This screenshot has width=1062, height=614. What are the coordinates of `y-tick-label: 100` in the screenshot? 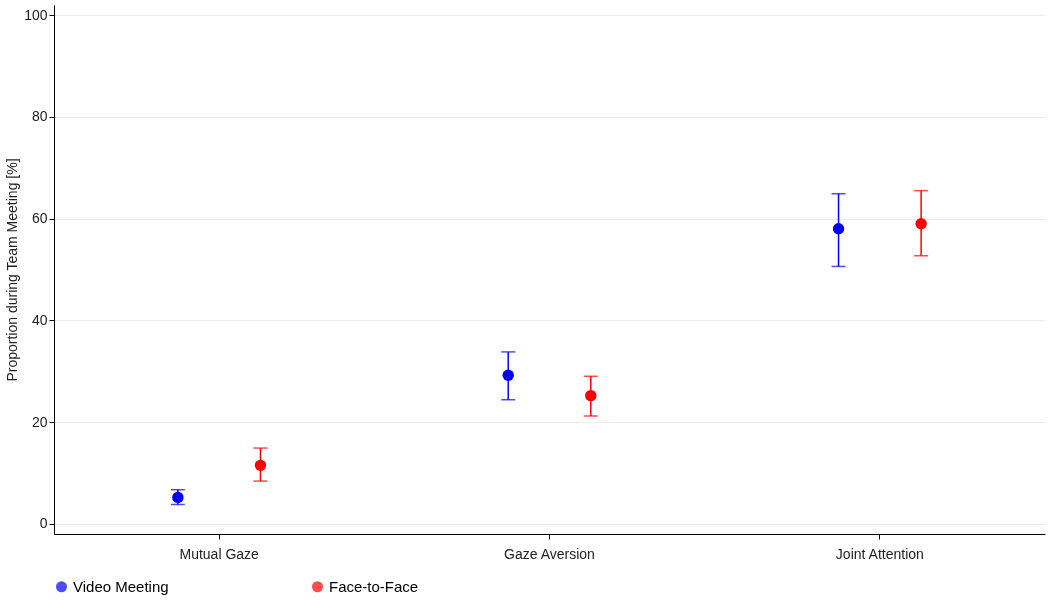 It's located at (36, 14).